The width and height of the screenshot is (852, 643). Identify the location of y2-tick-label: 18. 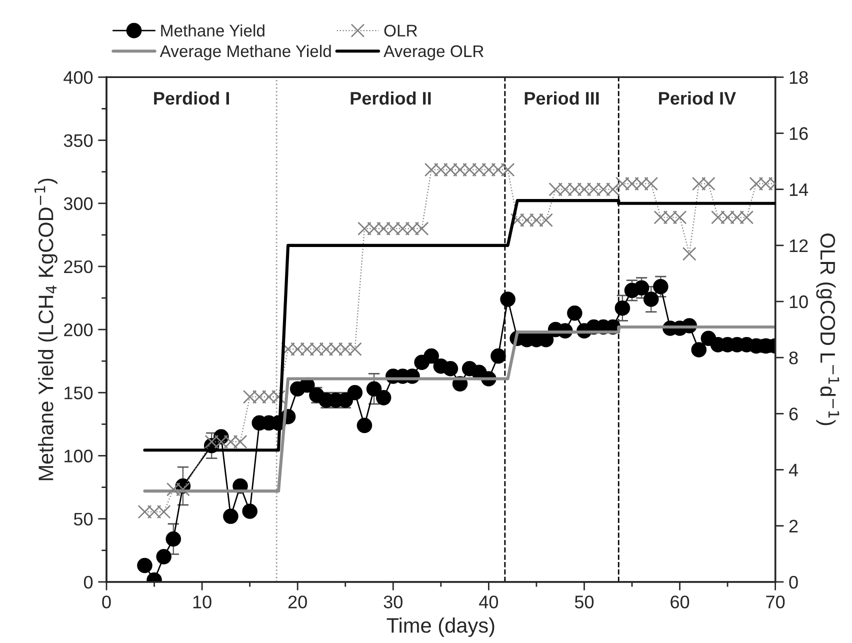
(799, 77).